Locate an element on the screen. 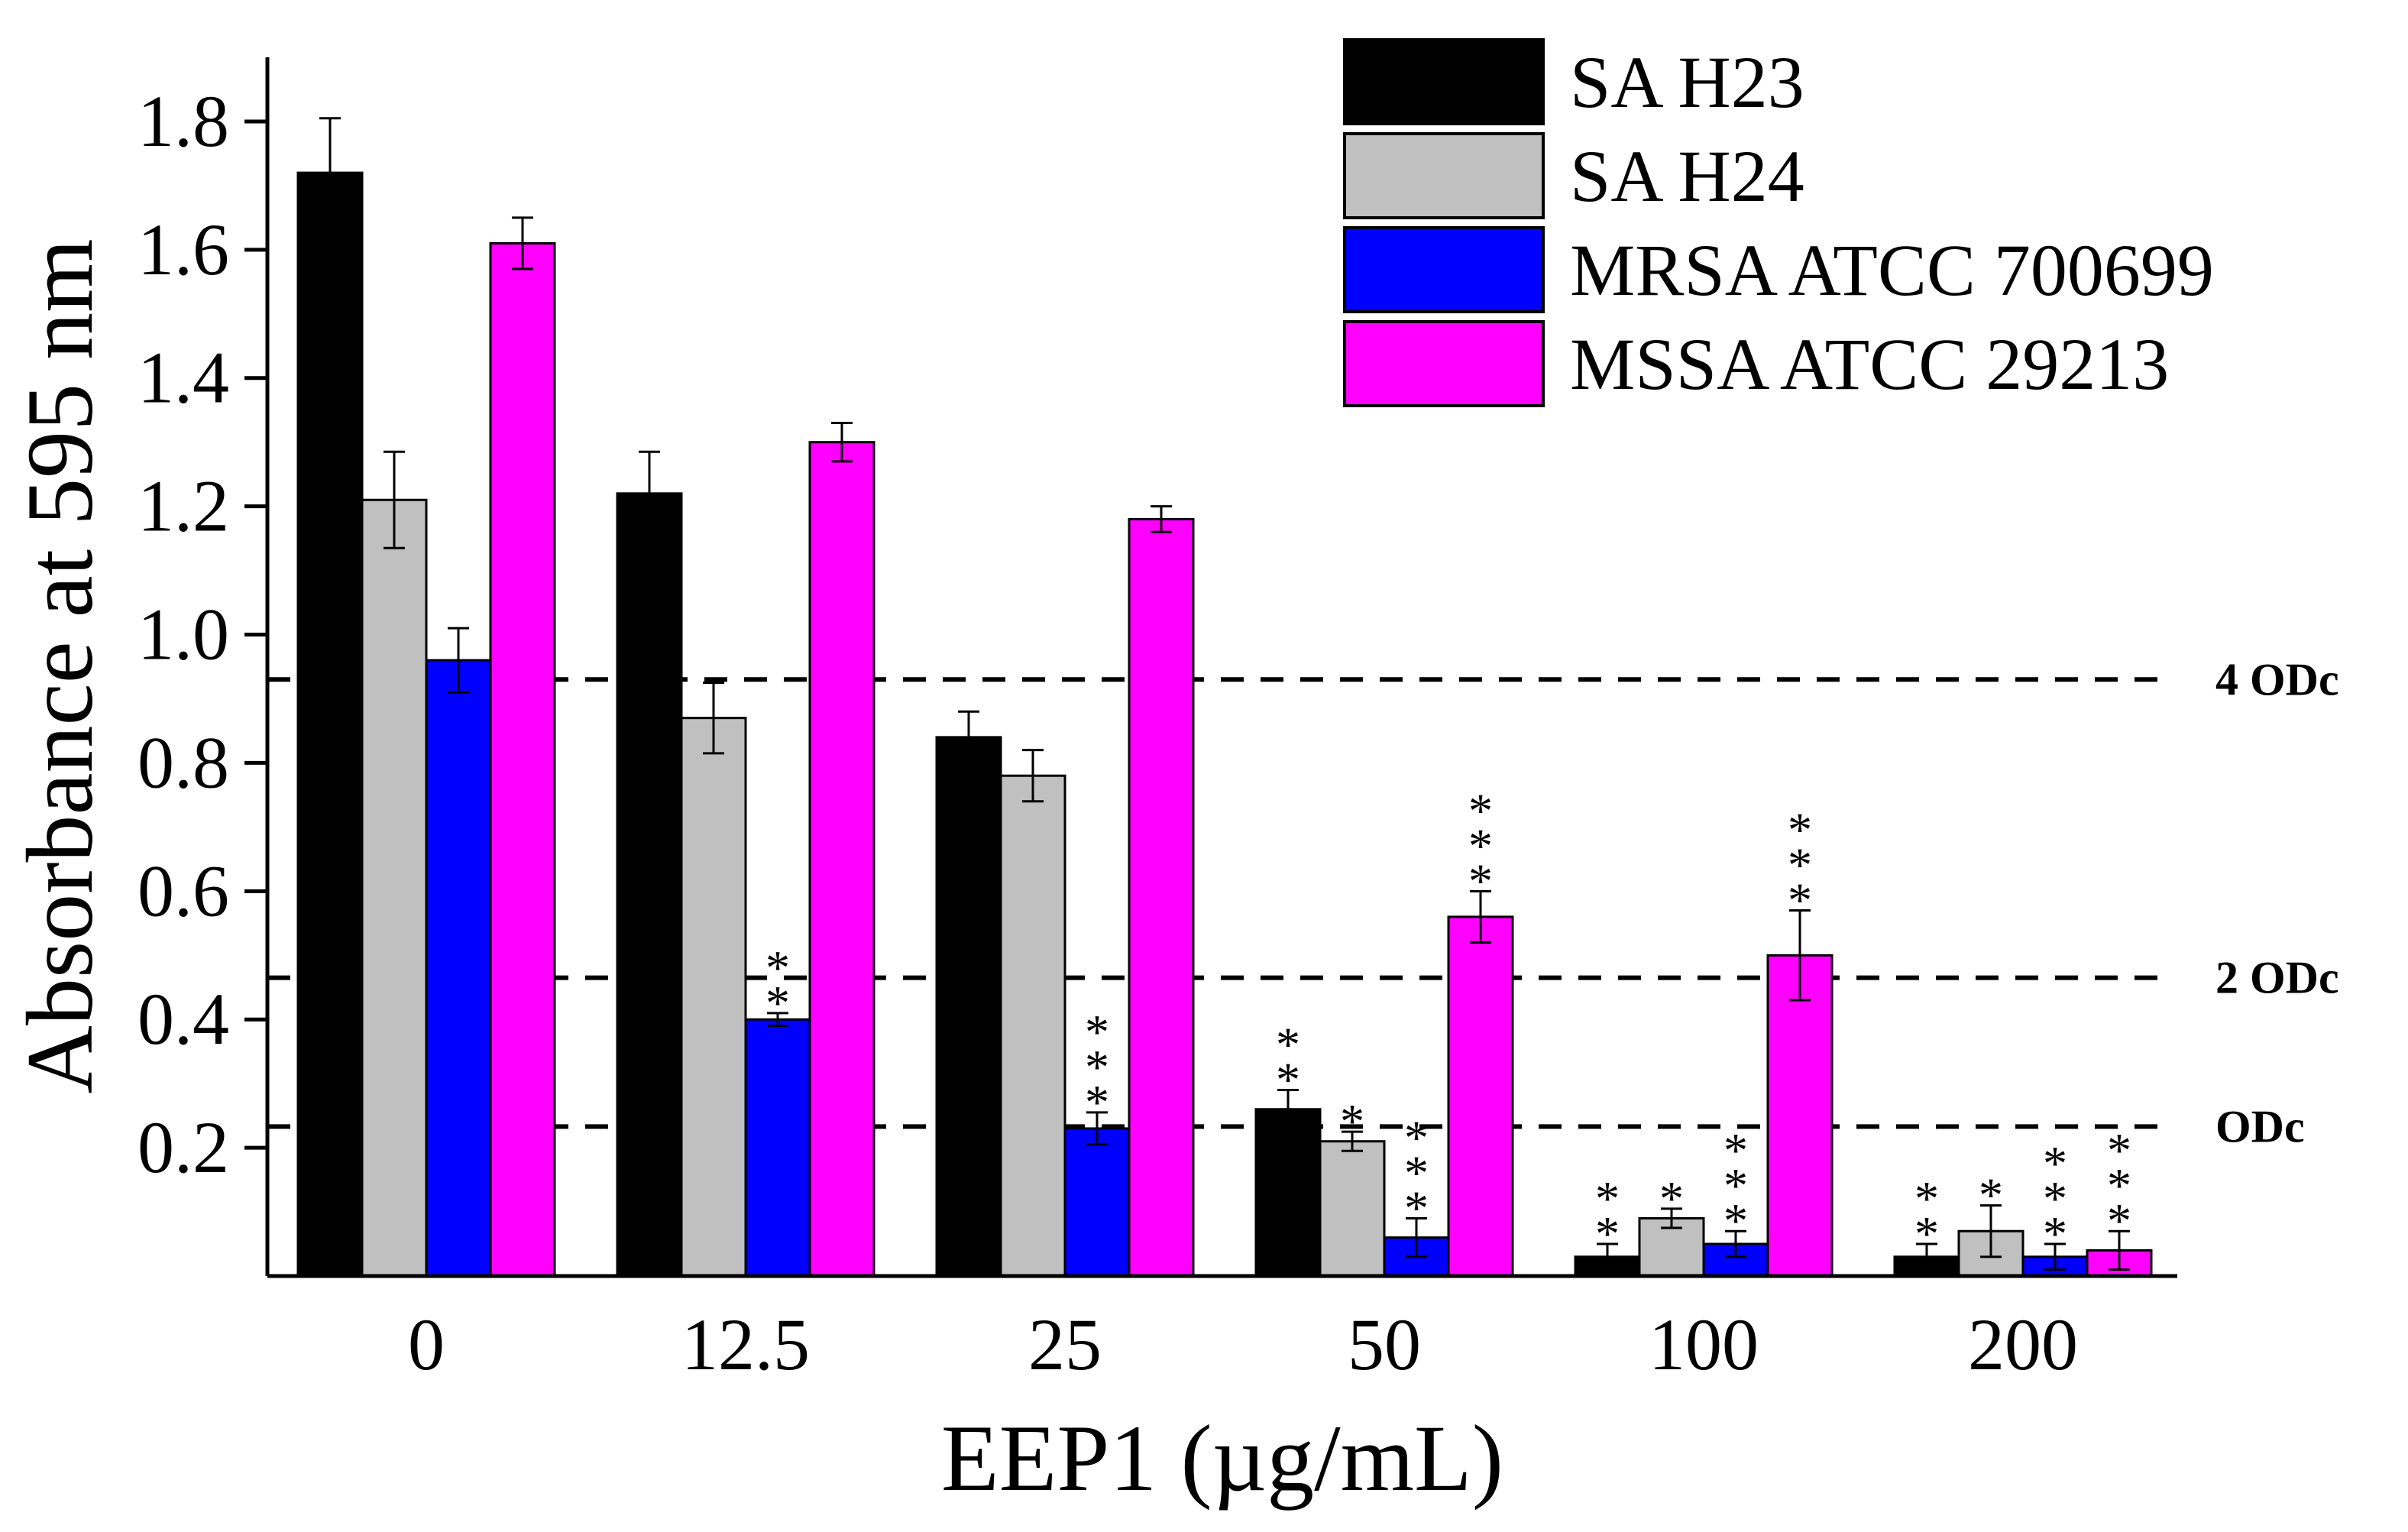 This screenshot has width=2408, height=1532. legend-label: MRSA ATCC 700699 is located at coordinates (1892, 270).